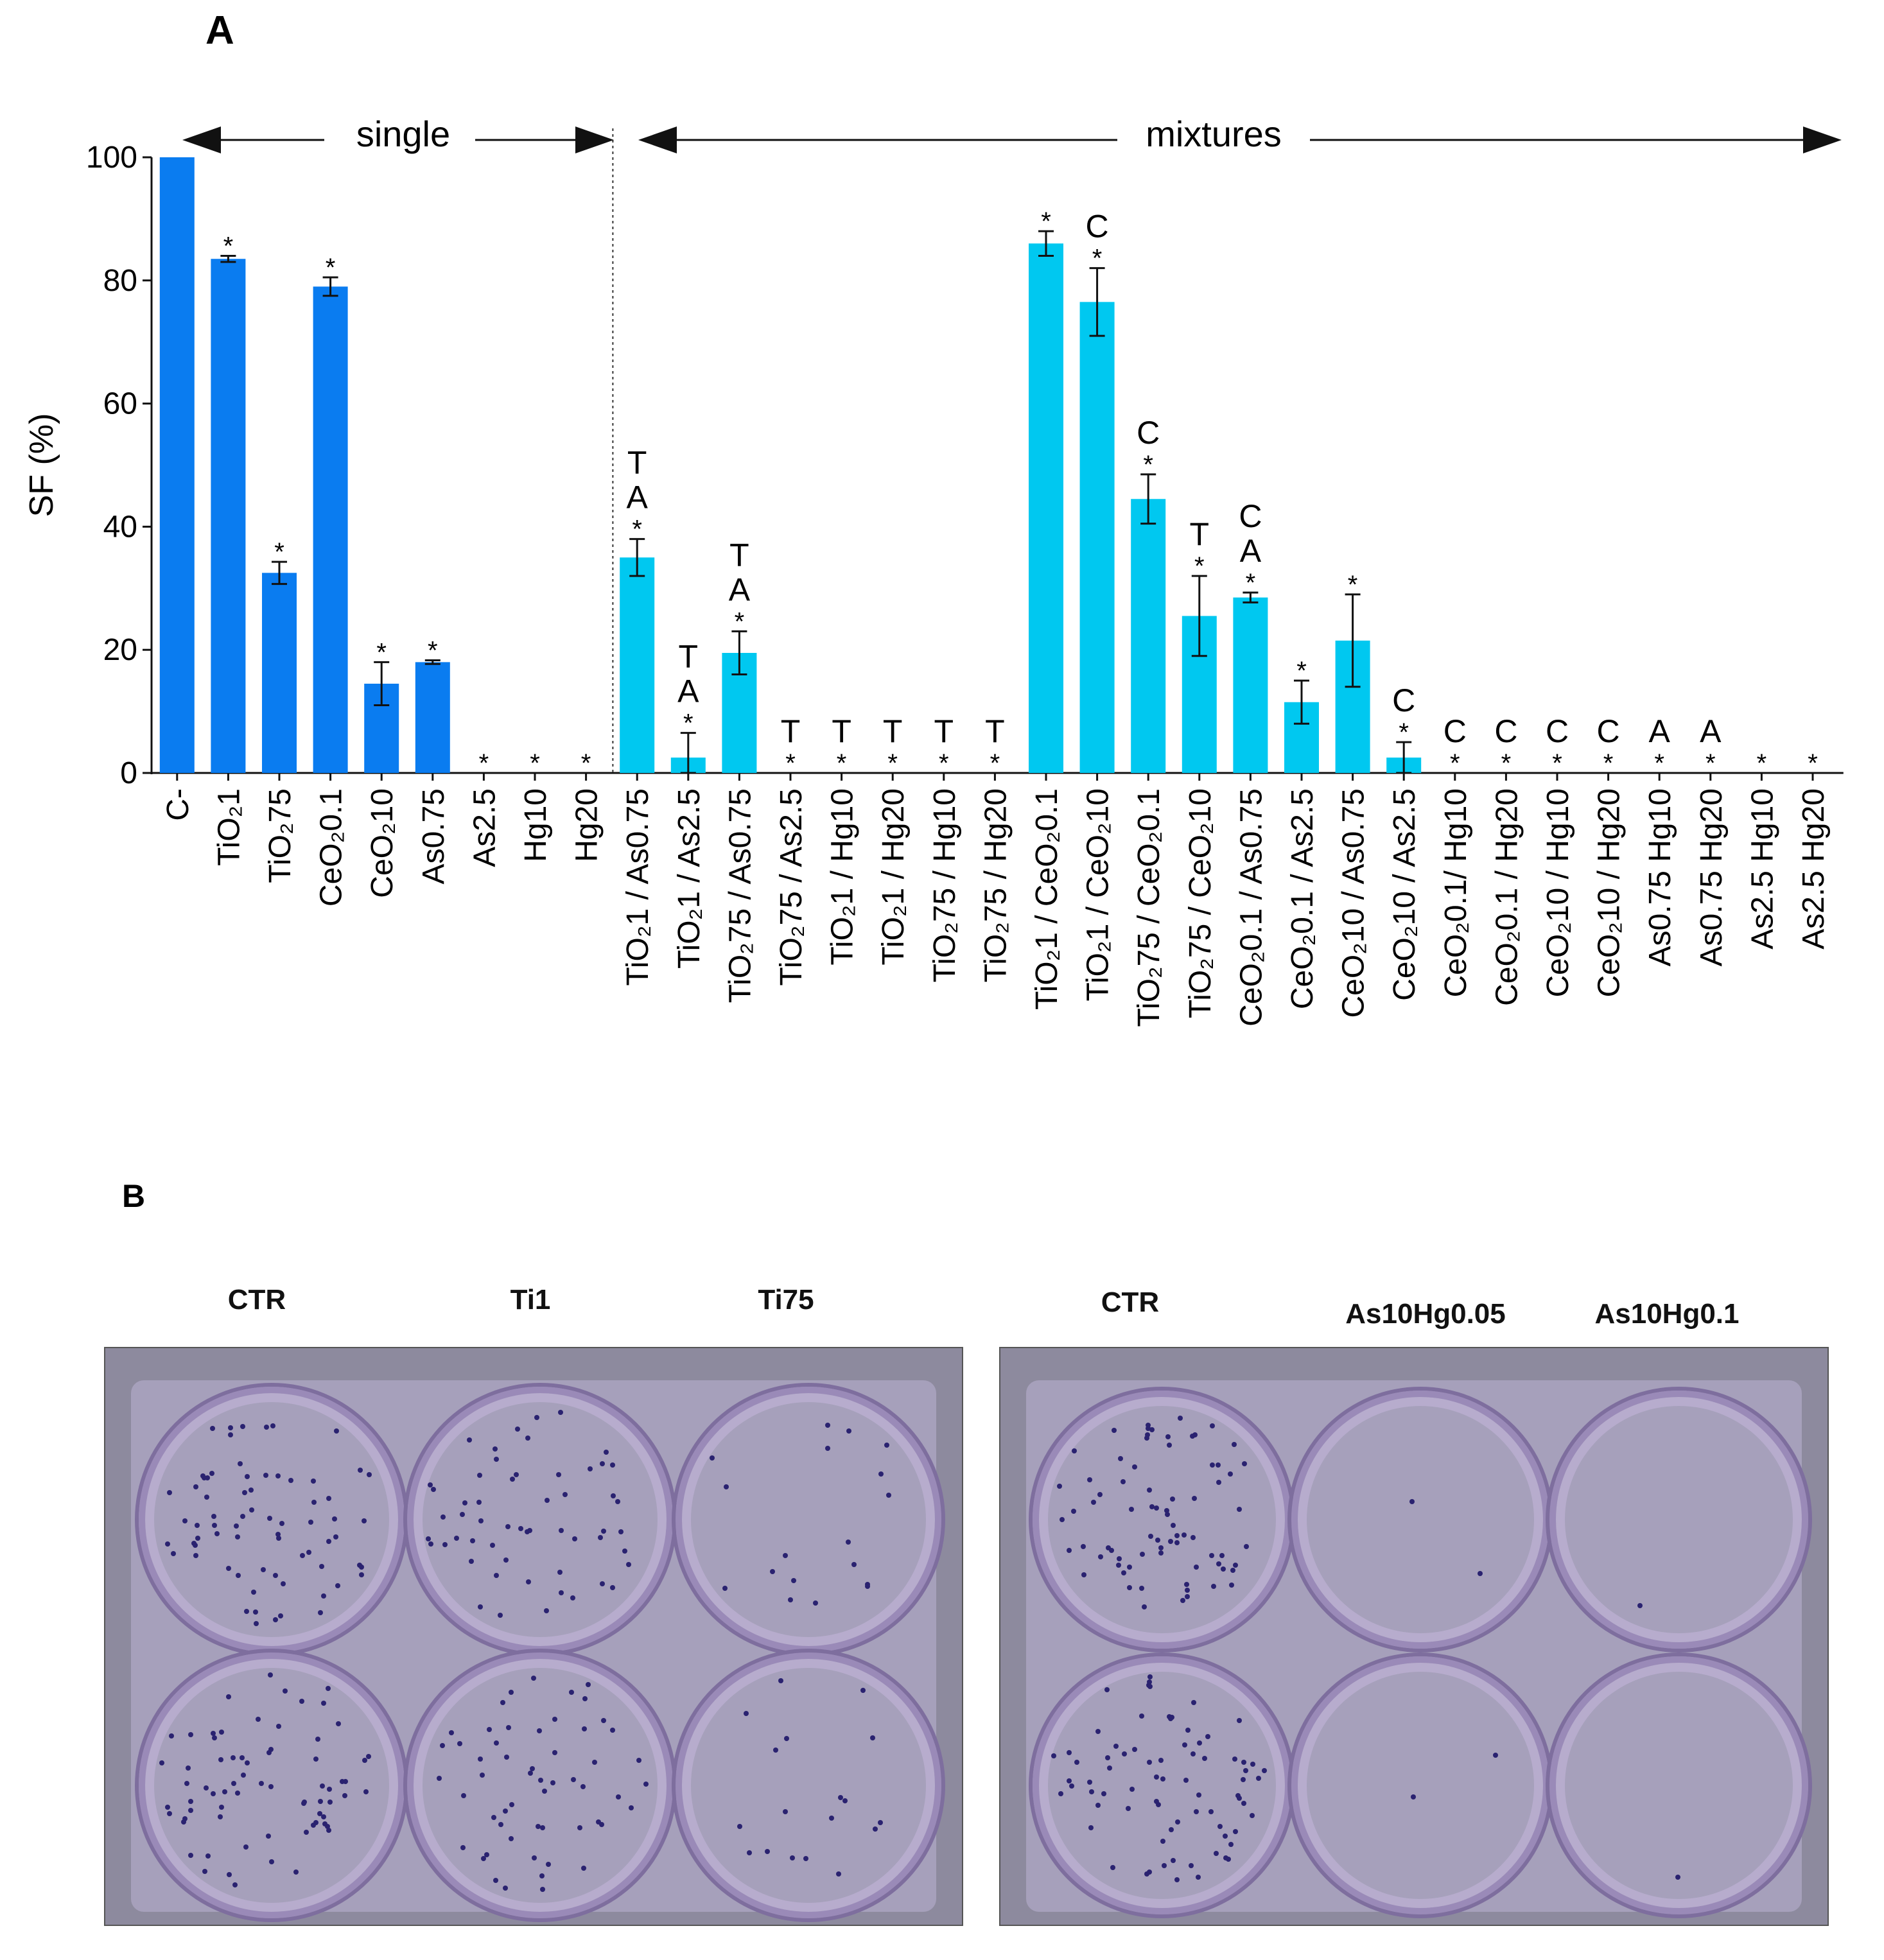  I want to click on x-tick-label: As2.5, so click(484, 827).